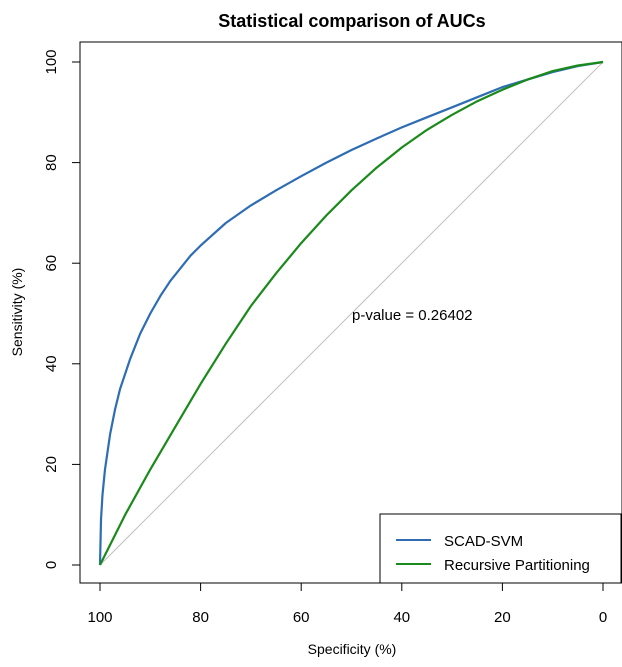 This screenshot has height=667, width=622. Describe the element at coordinates (200, 617) in the screenshot. I see `x-tick-label: 80` at that location.